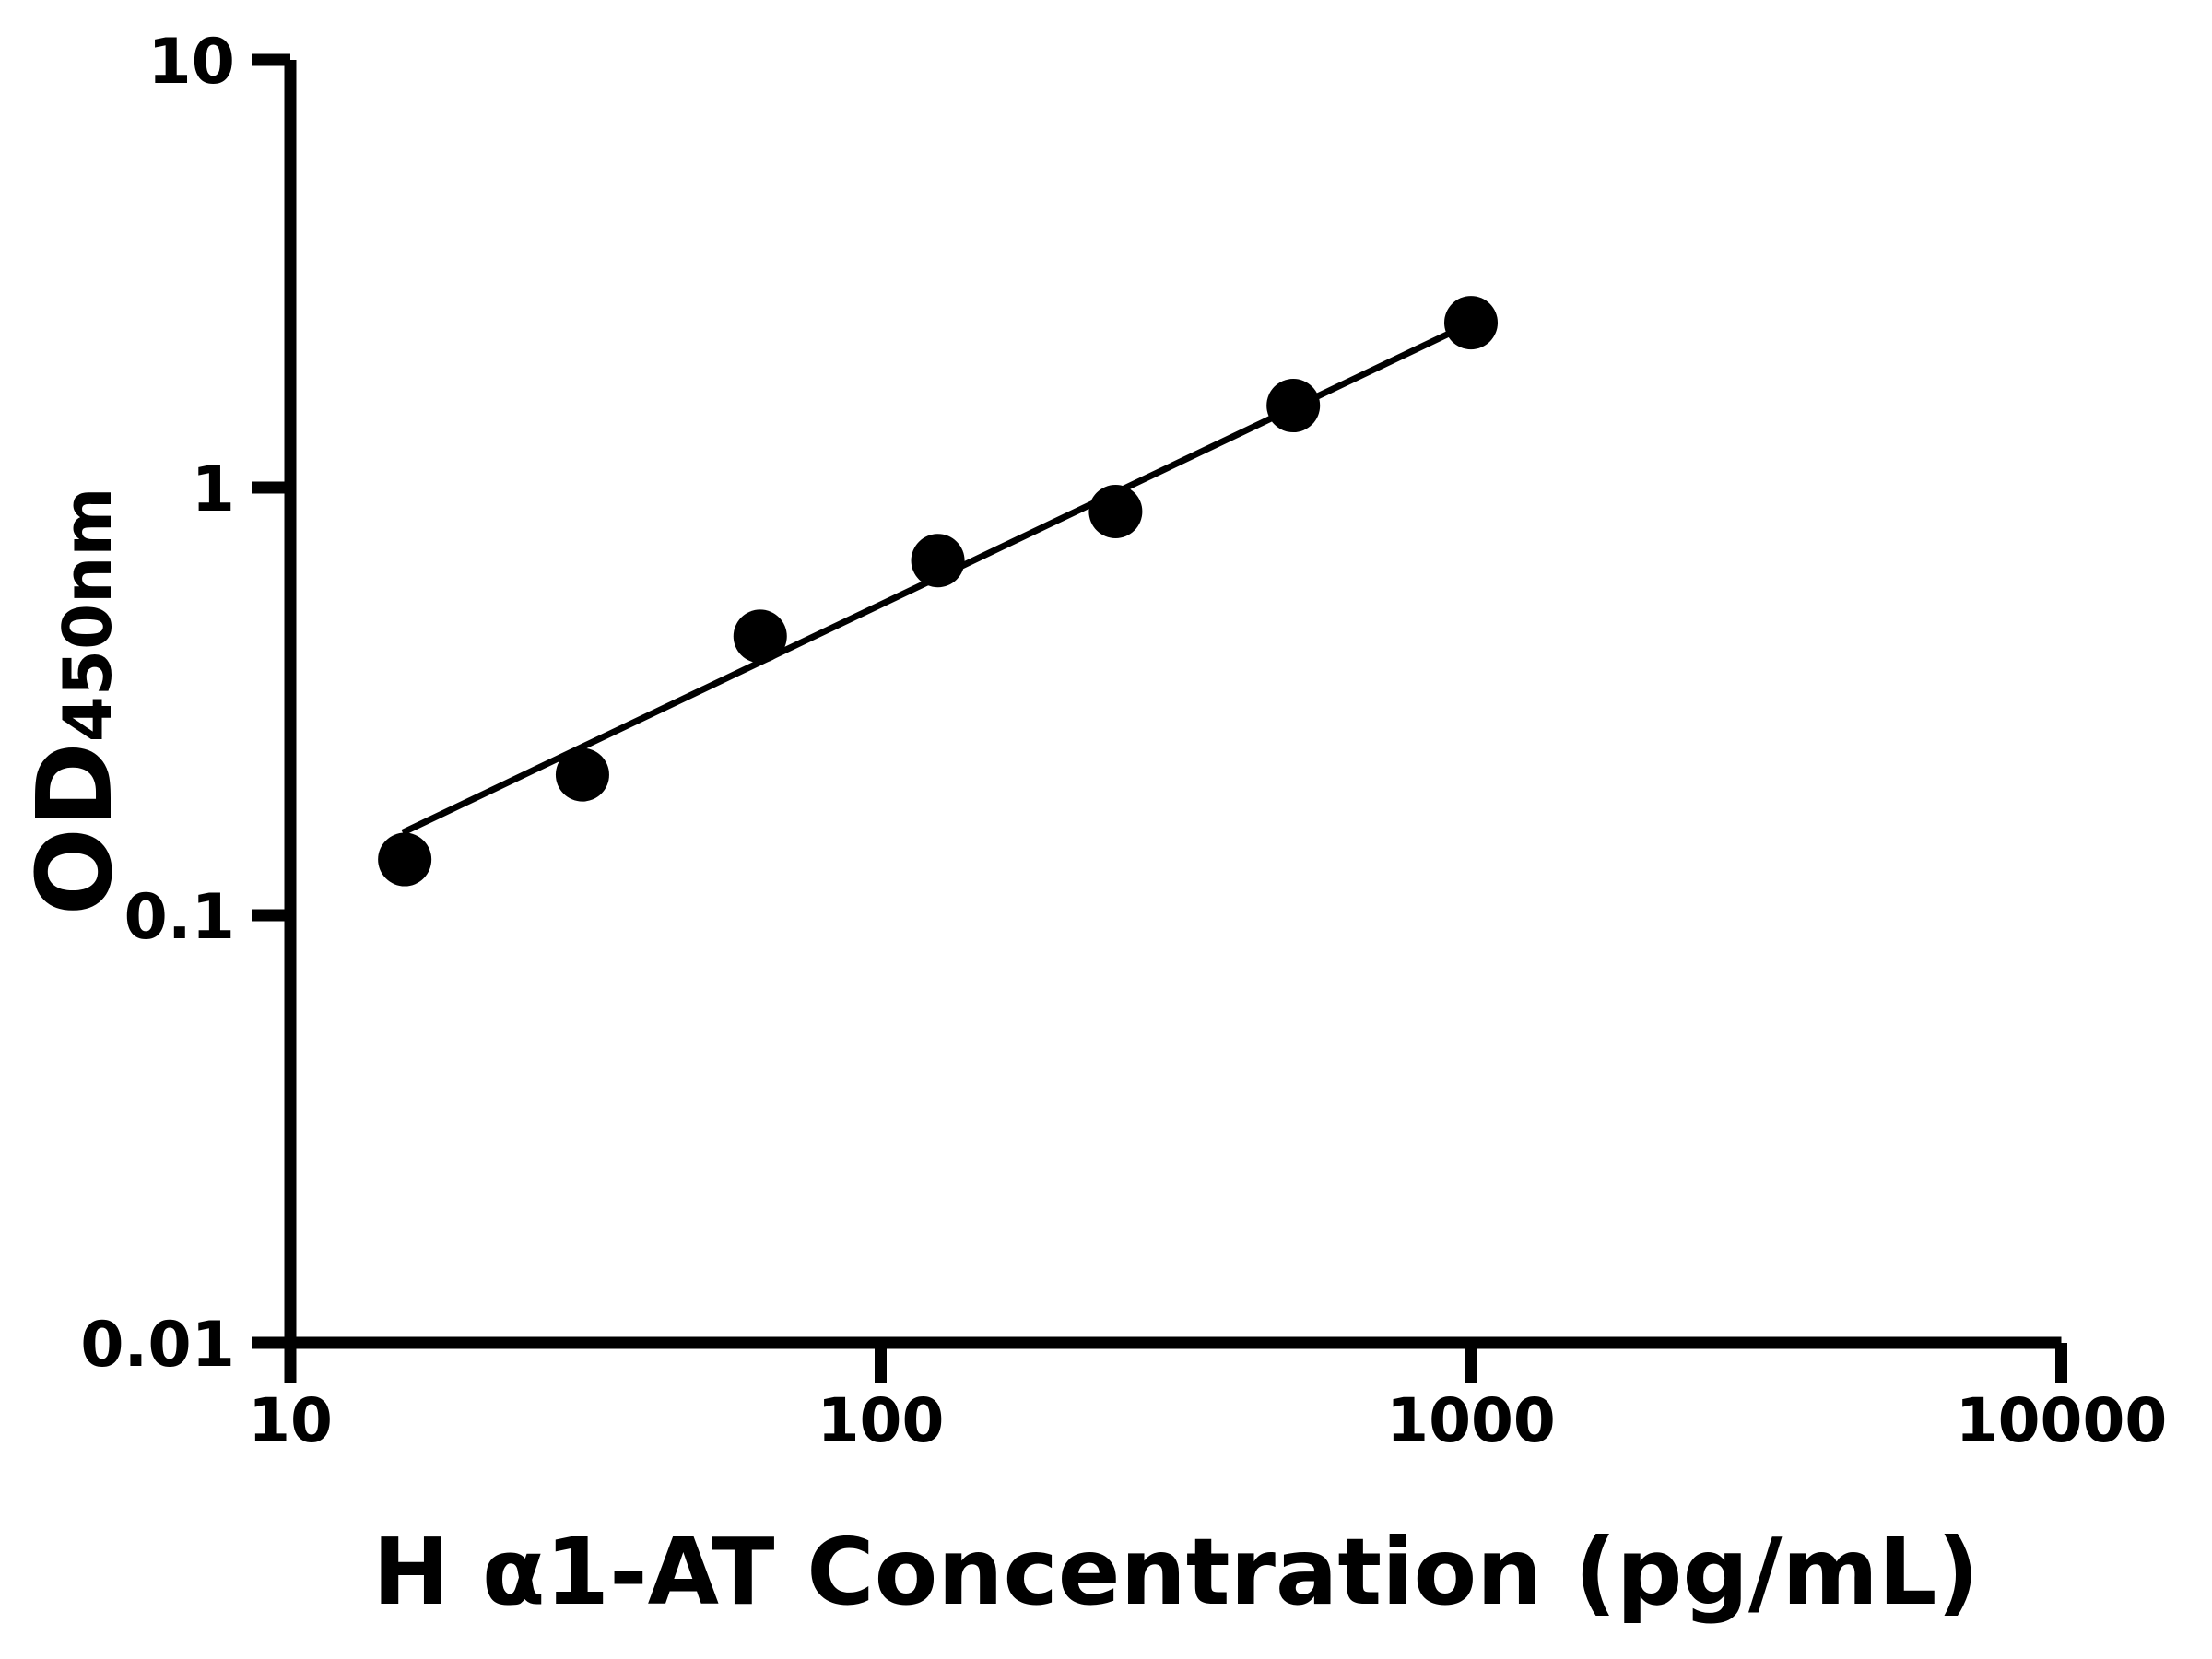 Image resolution: width=2212 pixels, height=1659 pixels. Describe the element at coordinates (1175, 1363) in the screenshot. I see `x-axis-ticks` at that location.